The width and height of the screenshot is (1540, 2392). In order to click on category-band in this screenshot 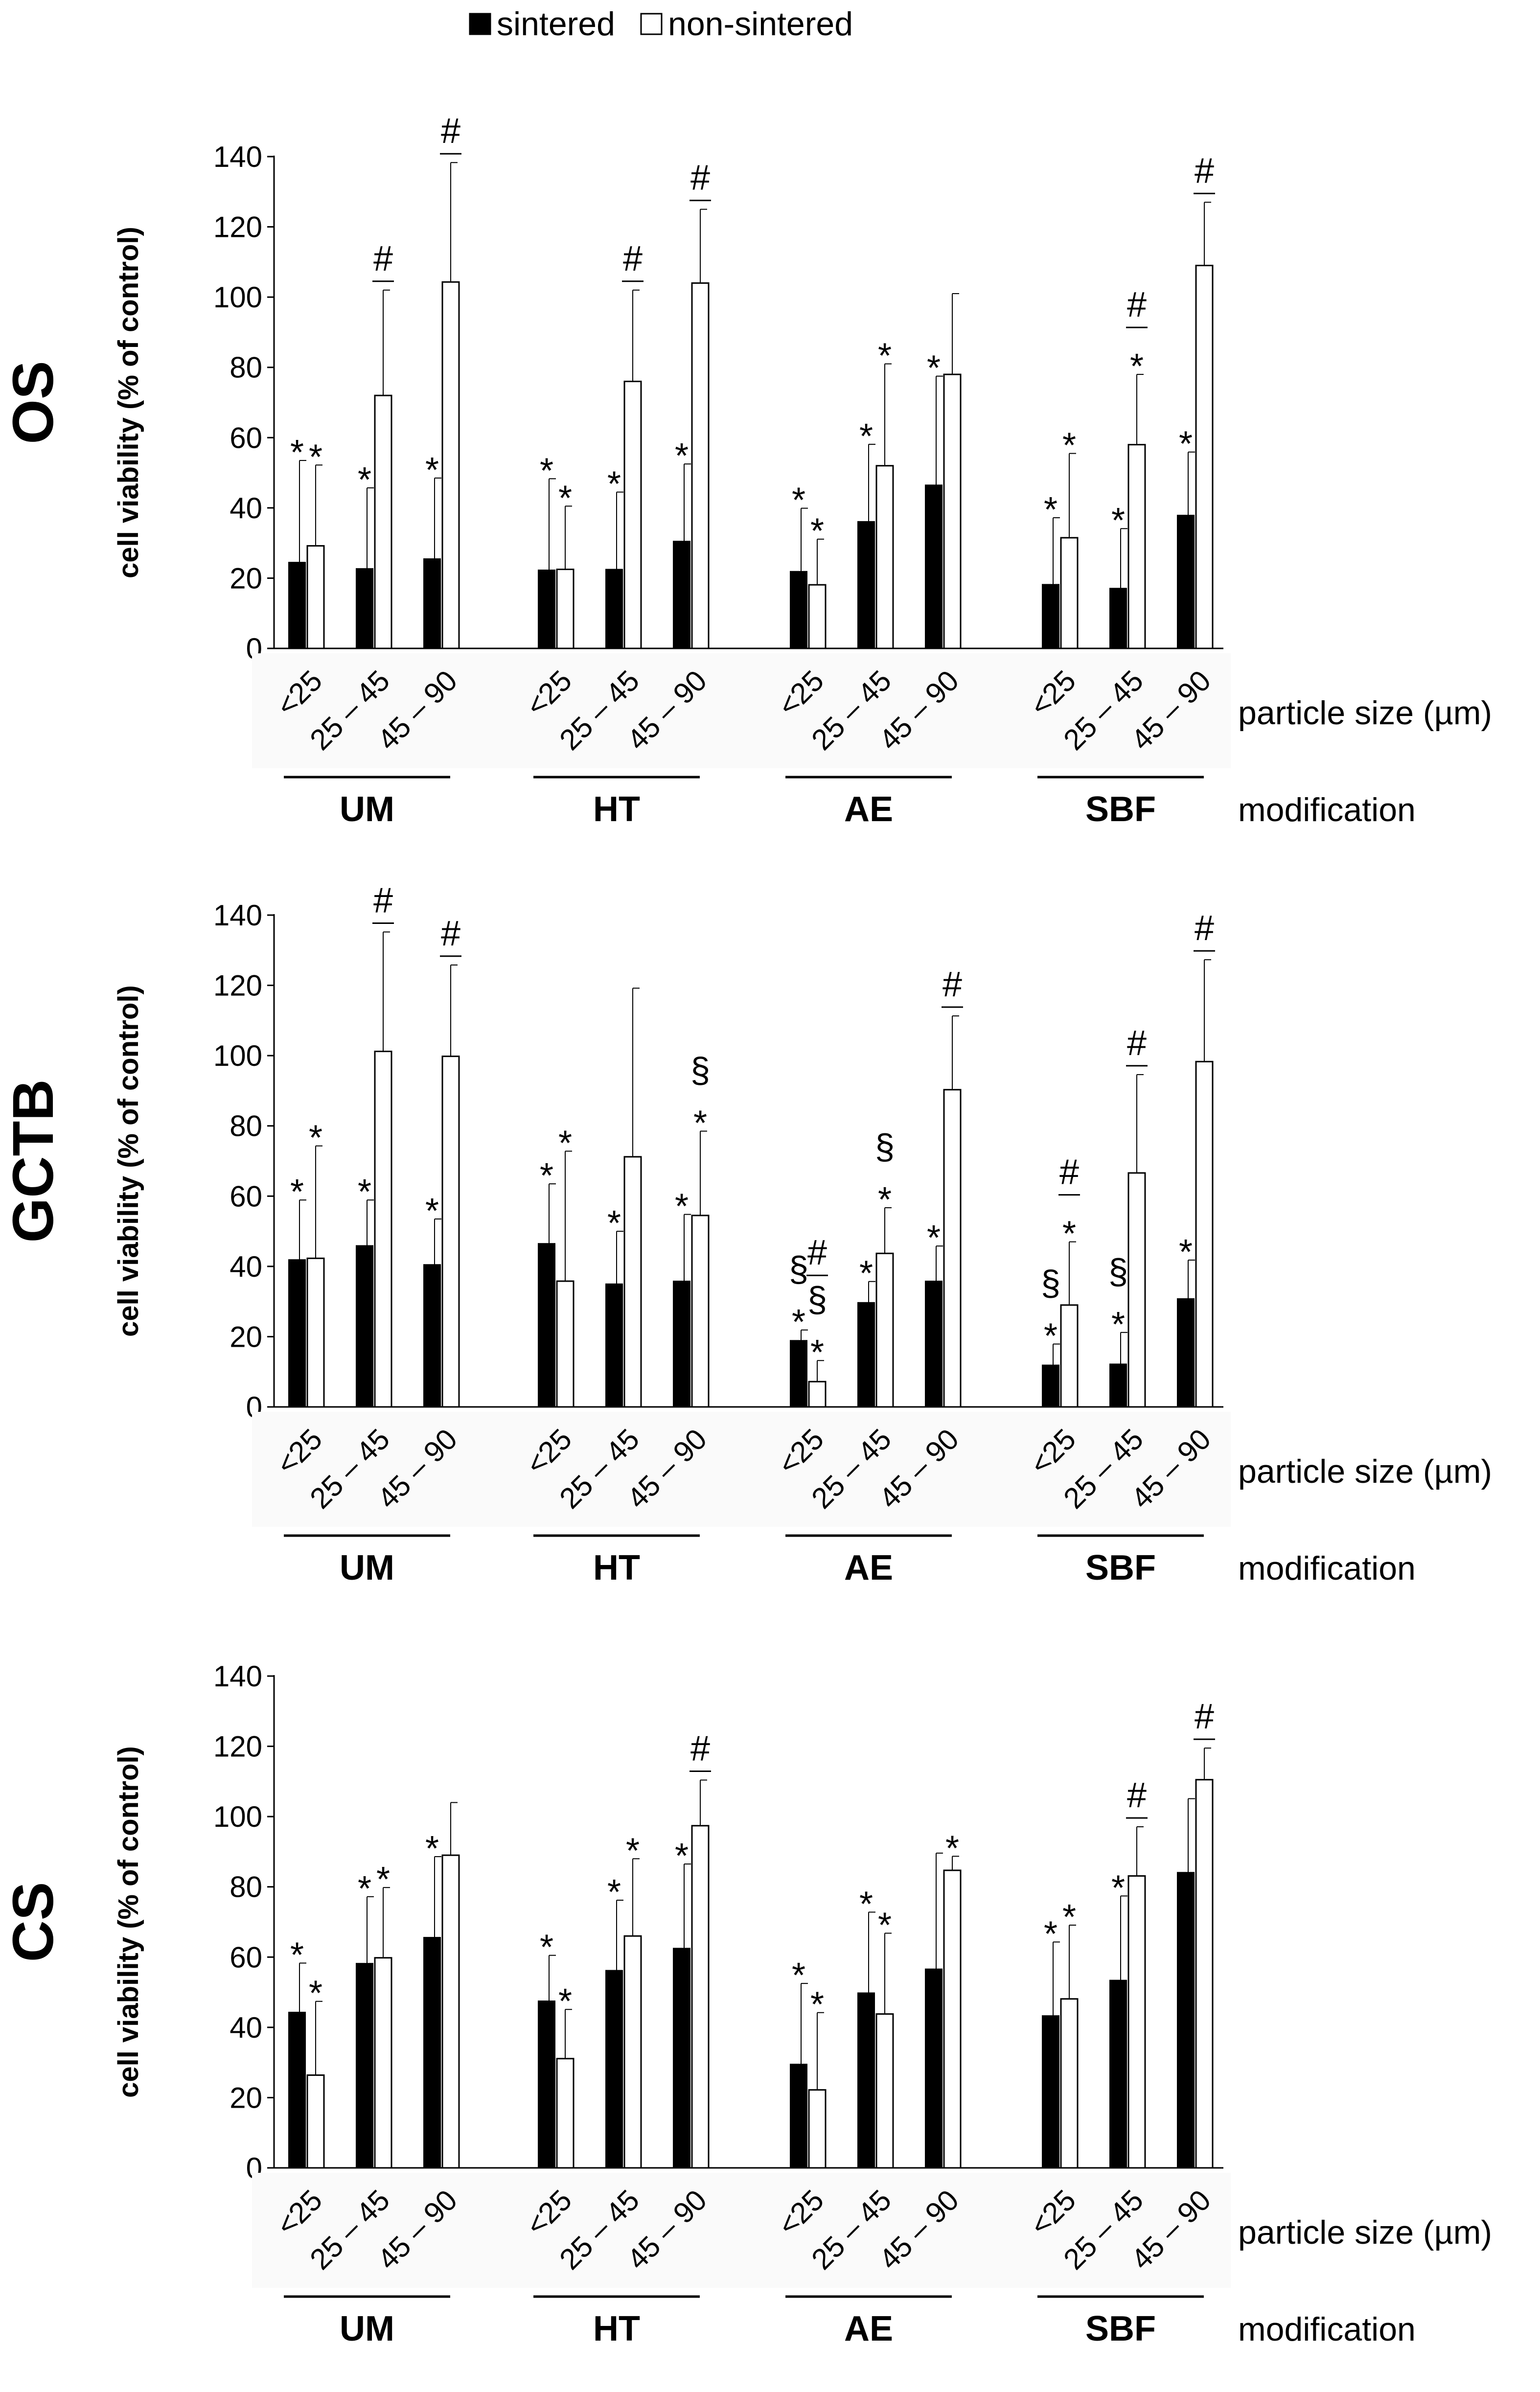, I will do `click(742, 1470)`.